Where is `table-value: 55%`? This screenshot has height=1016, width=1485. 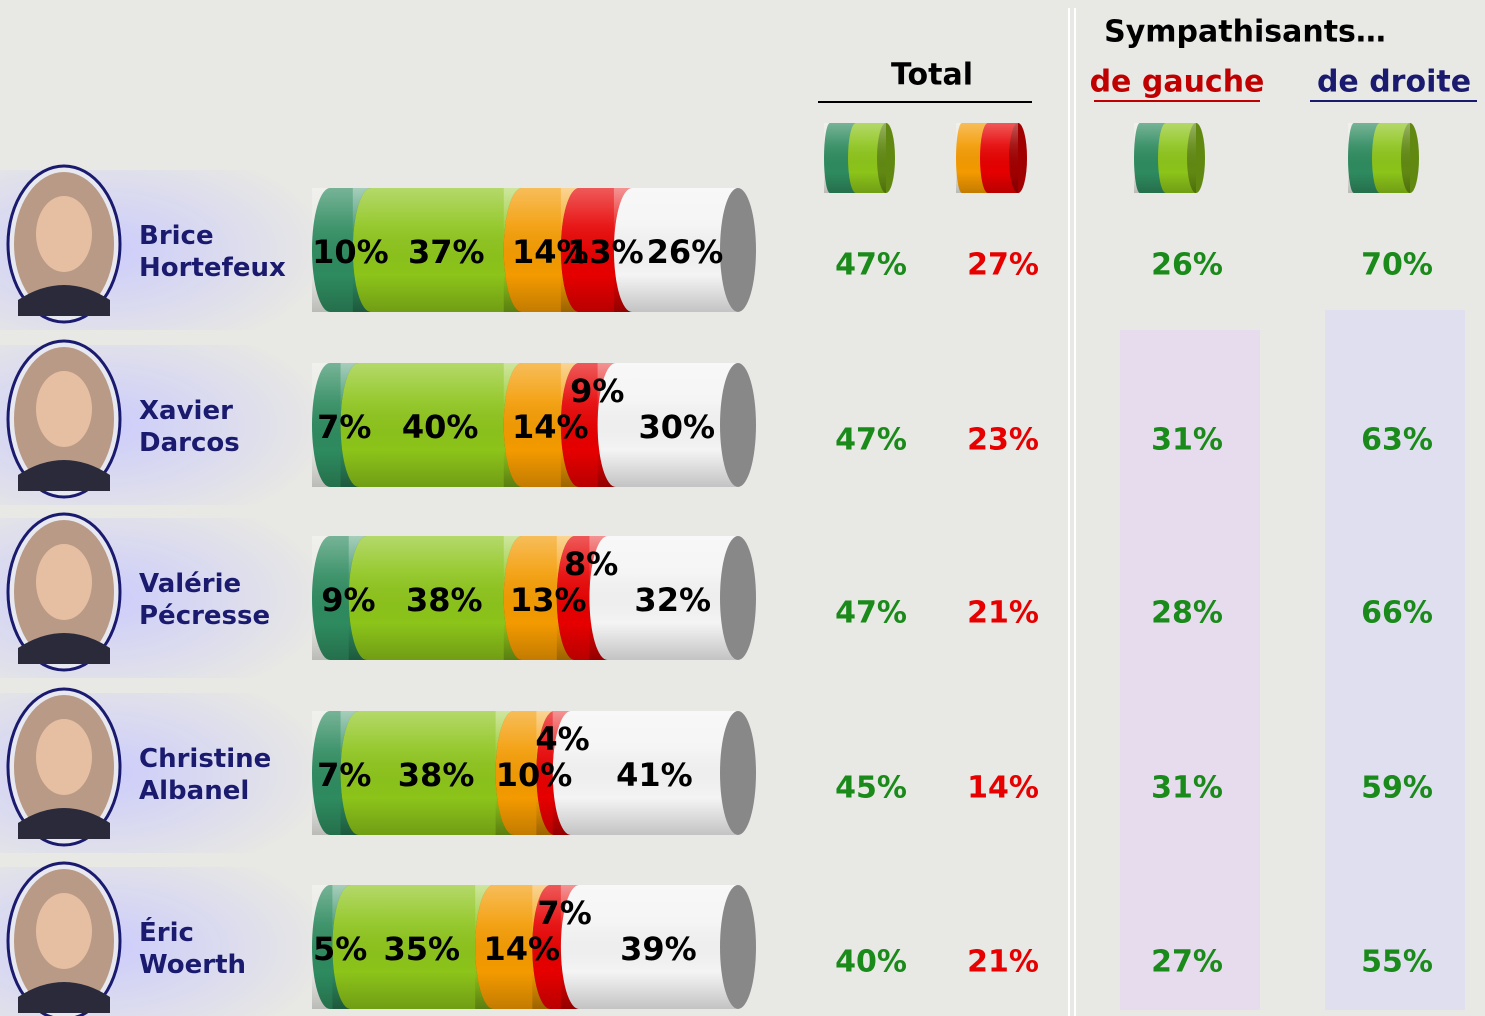
table-value: 55% is located at coordinates (1397, 962).